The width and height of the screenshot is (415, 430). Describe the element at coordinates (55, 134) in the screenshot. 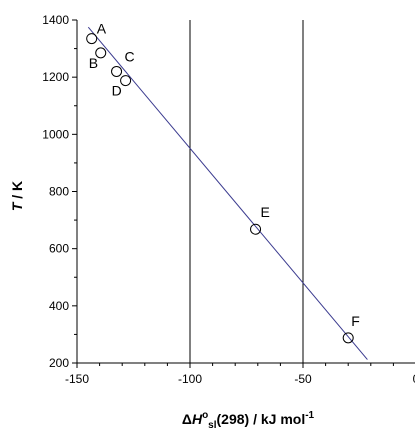

I see `y-tick-label: 1000` at that location.